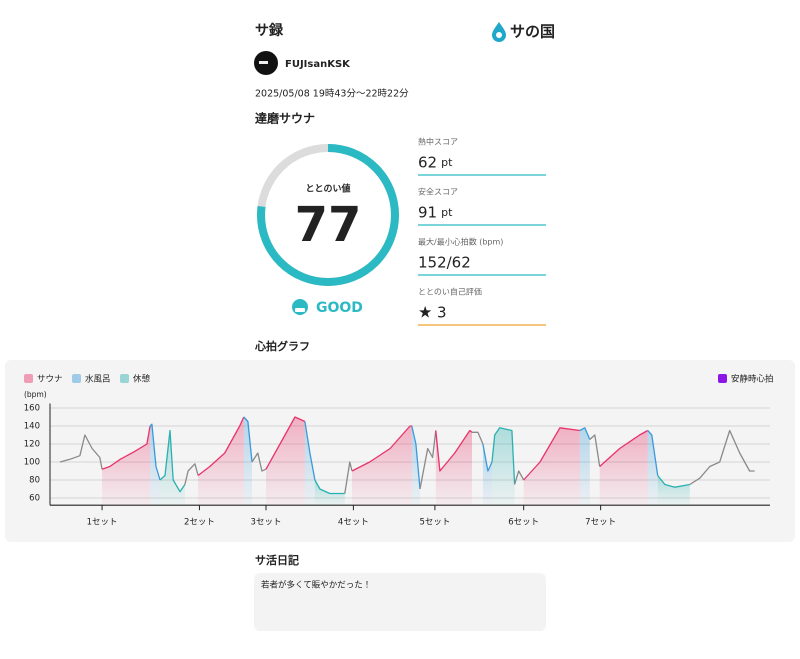 This screenshot has width=800, height=659. What do you see at coordinates (444, 263) in the screenshot?
I see `metric-value: 152/62` at bounding box center [444, 263].